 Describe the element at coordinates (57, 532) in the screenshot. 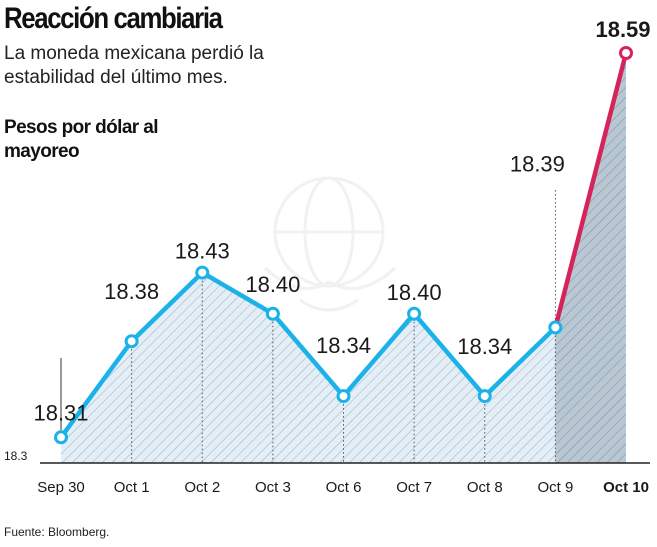

I see `source-note: Fuente: Bloomberg.` at that location.